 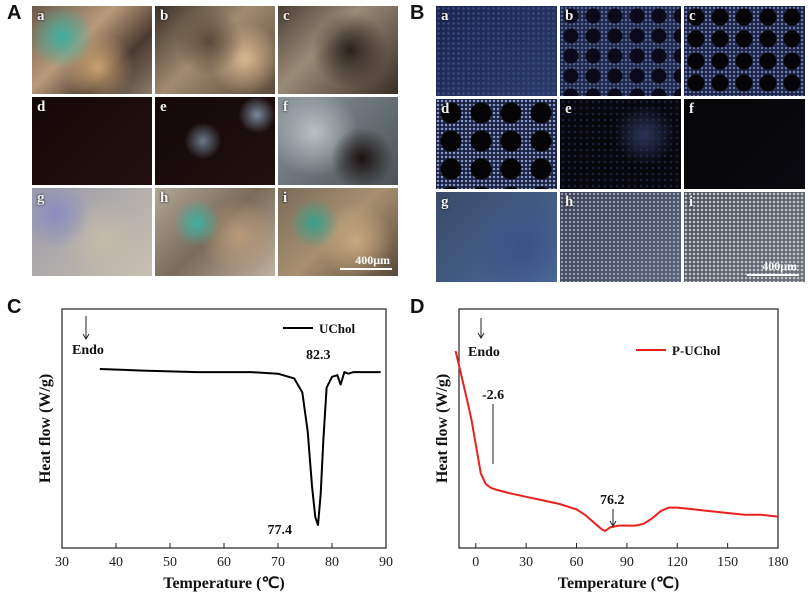 What do you see at coordinates (164, 198) in the screenshot?
I see `panel-a-cell-label: h` at bounding box center [164, 198].